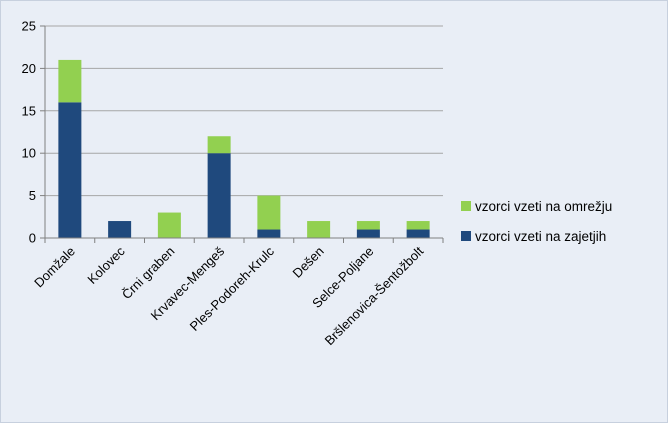  Describe the element at coordinates (368, 225) in the screenshot. I see `bar-vzorci-vzeti-na-omrezju-selce-poljane` at that location.